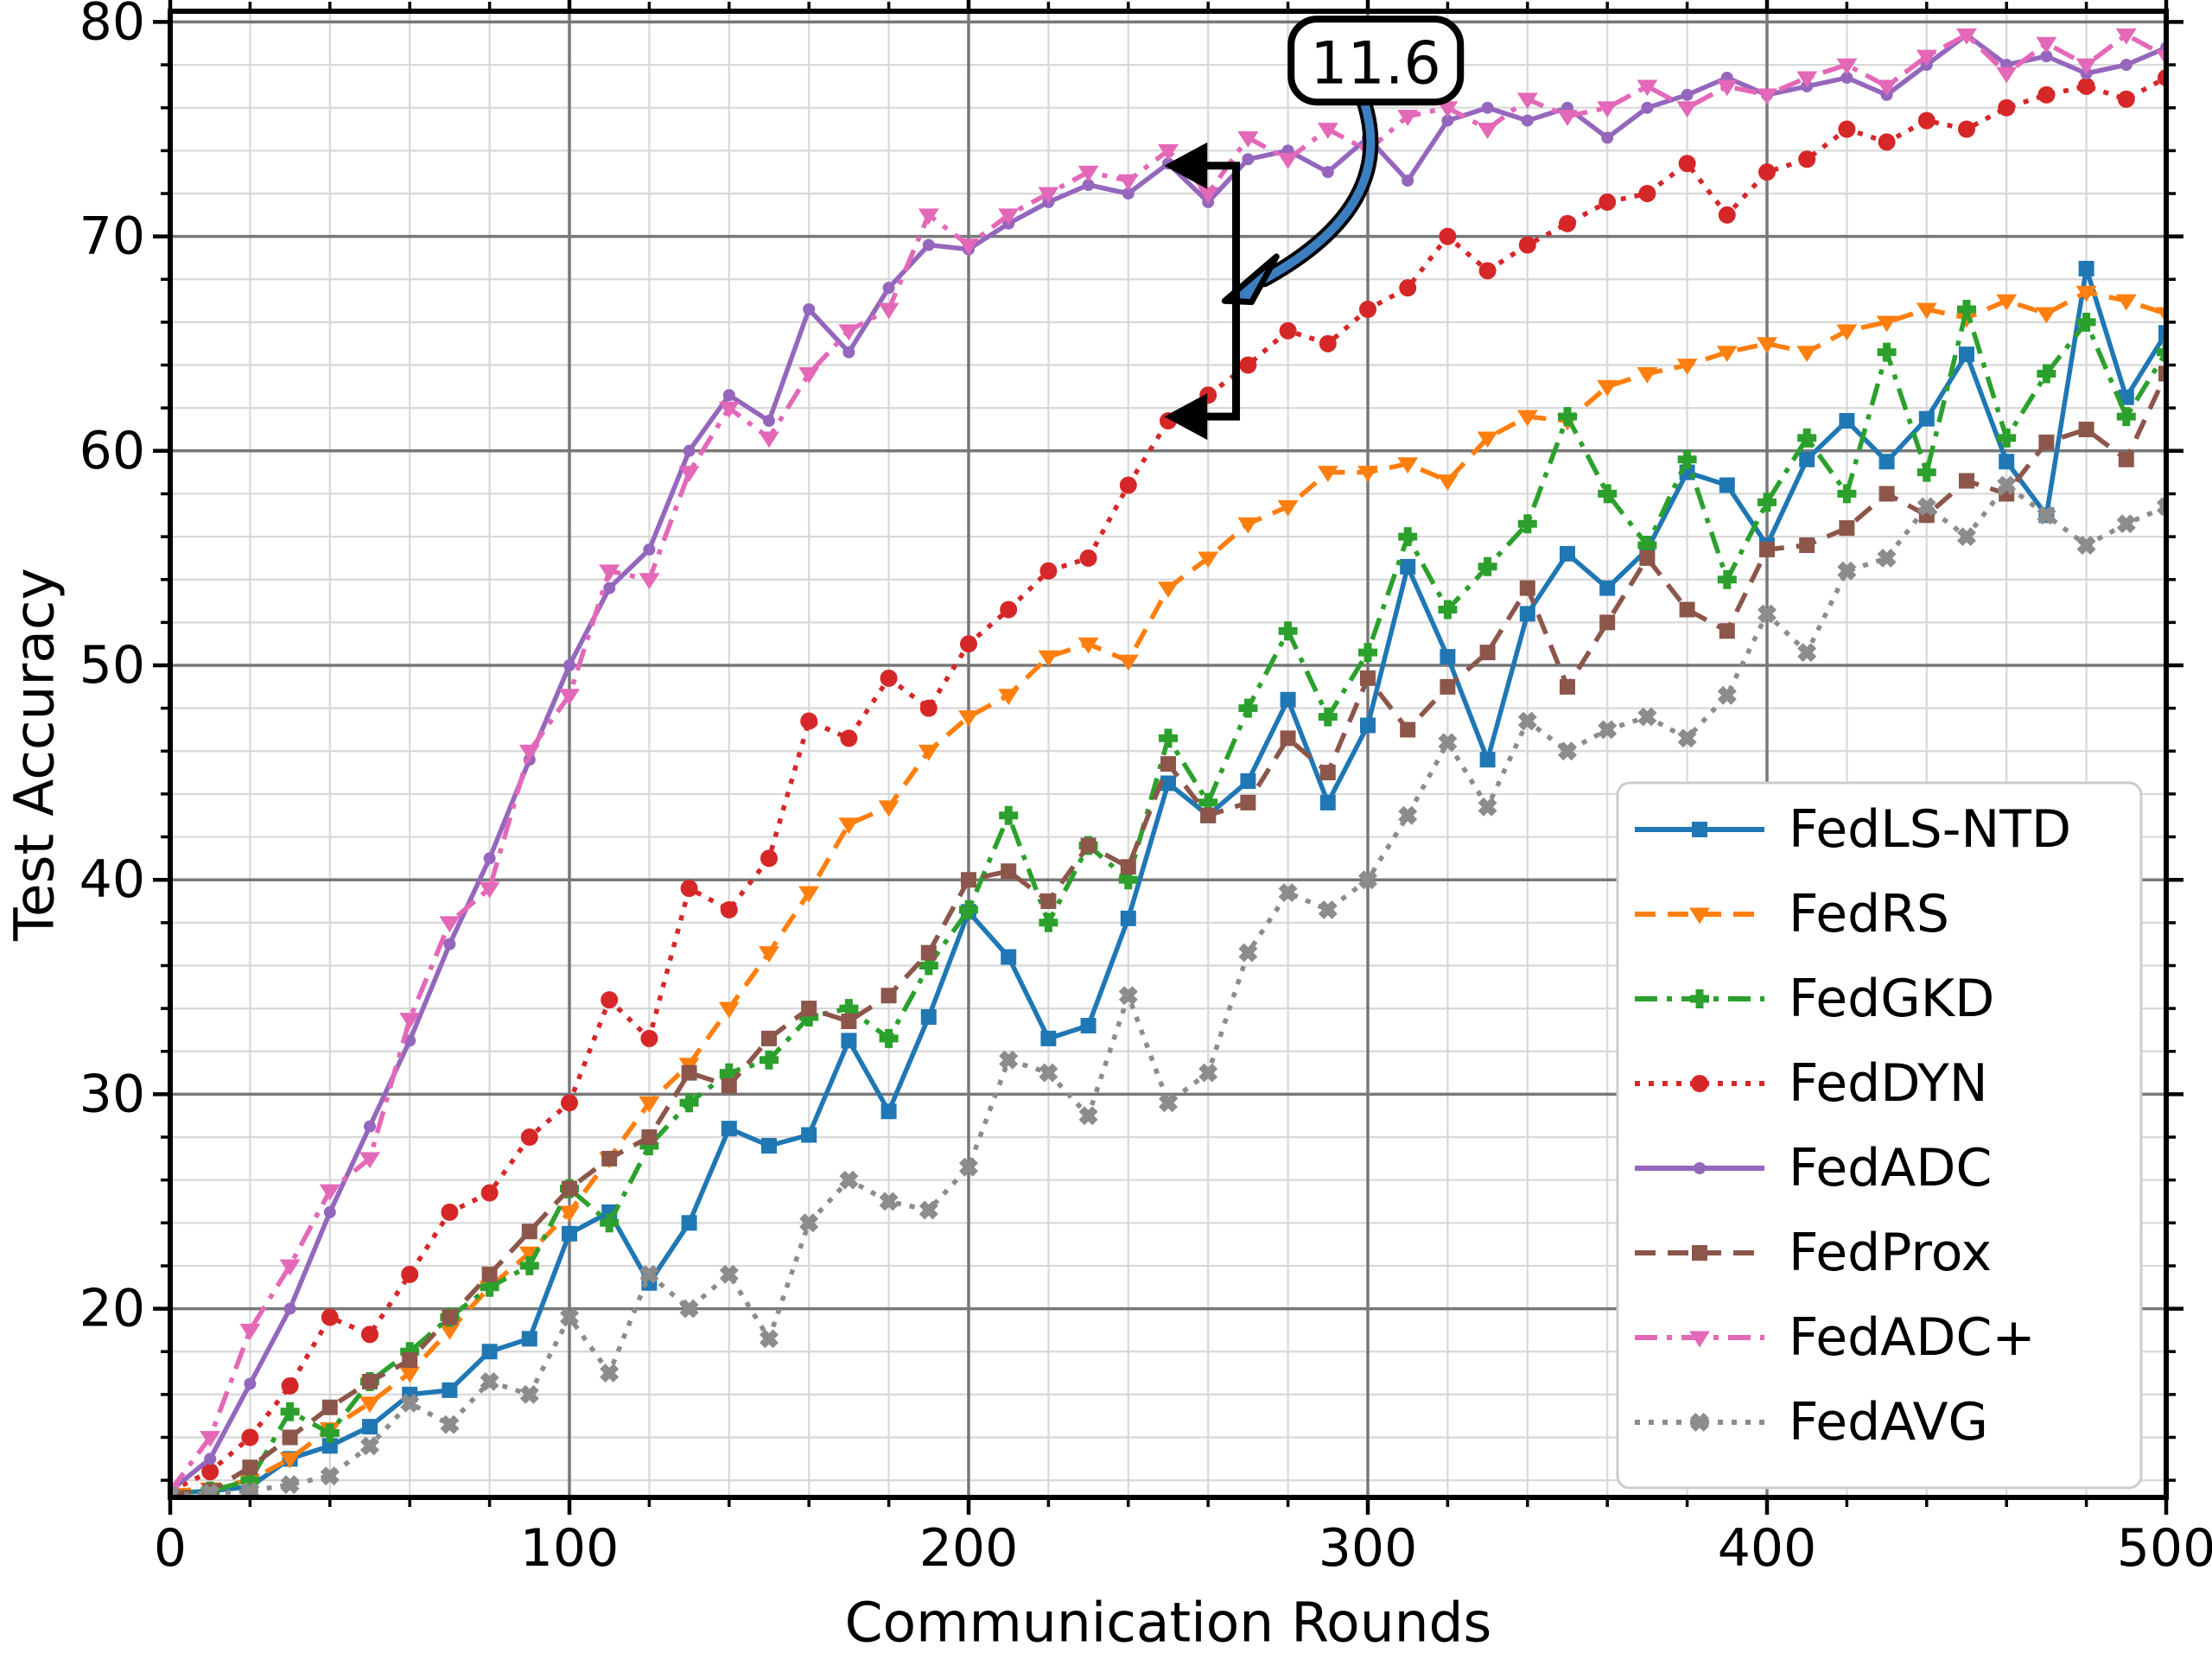 This screenshot has width=2212, height=1659. I want to click on y-tick-label-80: 80, so click(112, 26).